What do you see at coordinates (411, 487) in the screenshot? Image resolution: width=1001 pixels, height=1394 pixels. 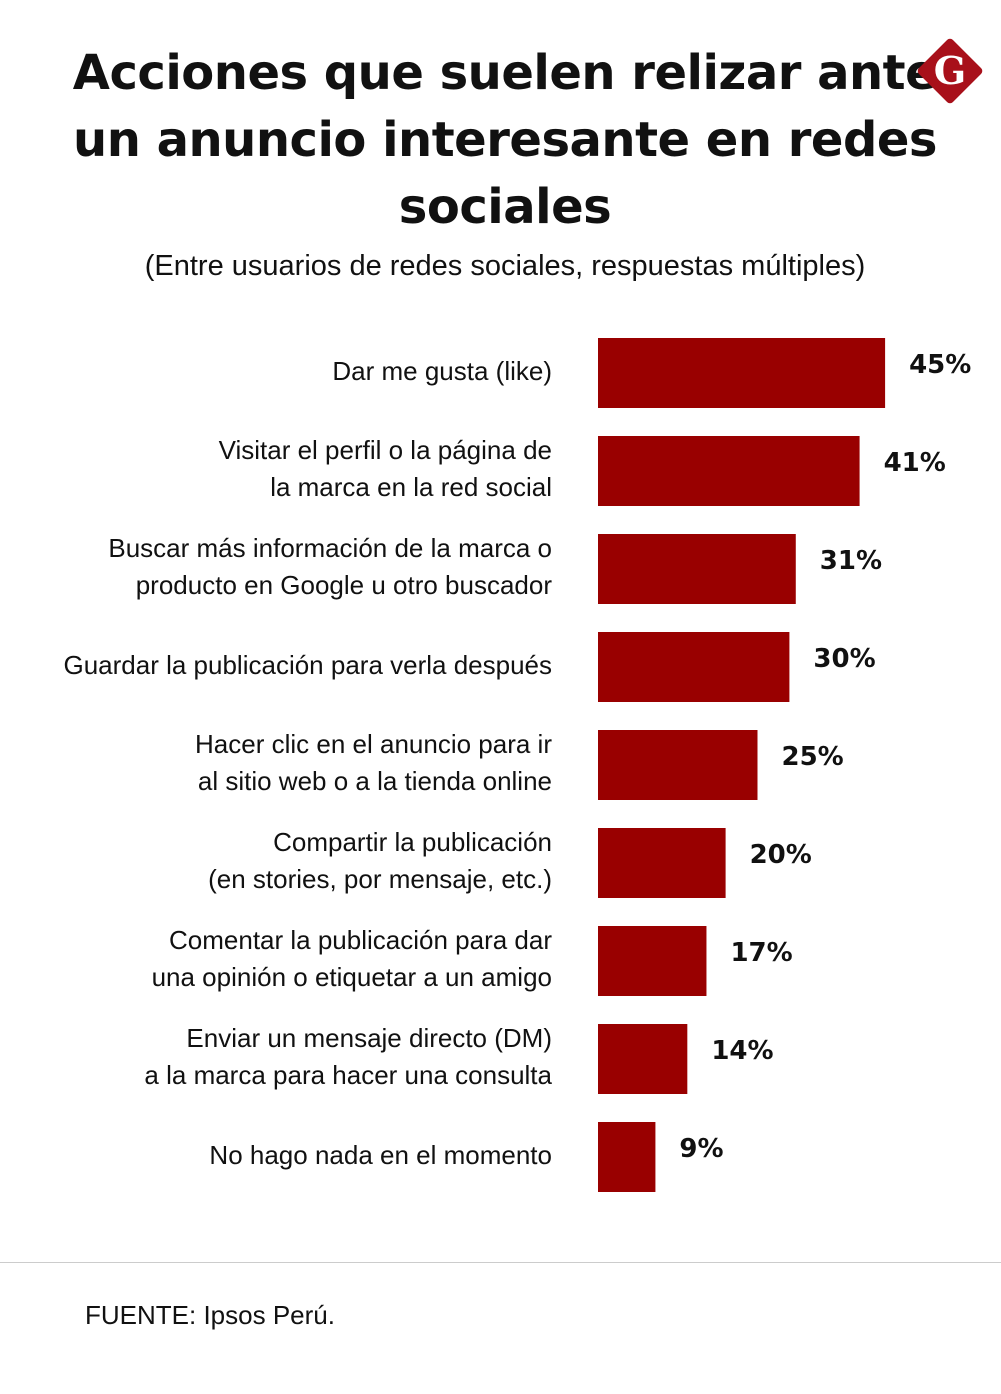 I see `category-label-line: la marca en la red social` at bounding box center [411, 487].